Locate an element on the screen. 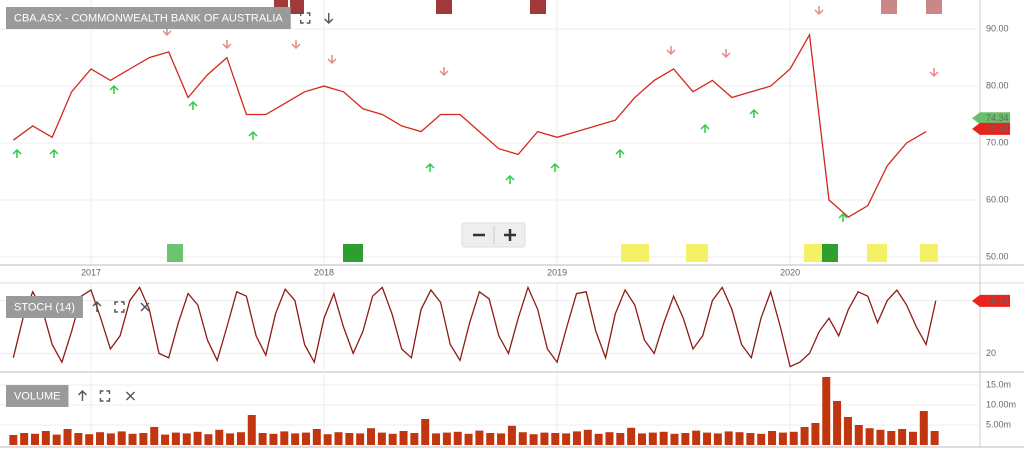 Image resolution: width=1024 pixels, height=452 pixels. y-tick-label: 90.00 is located at coordinates (997, 28).